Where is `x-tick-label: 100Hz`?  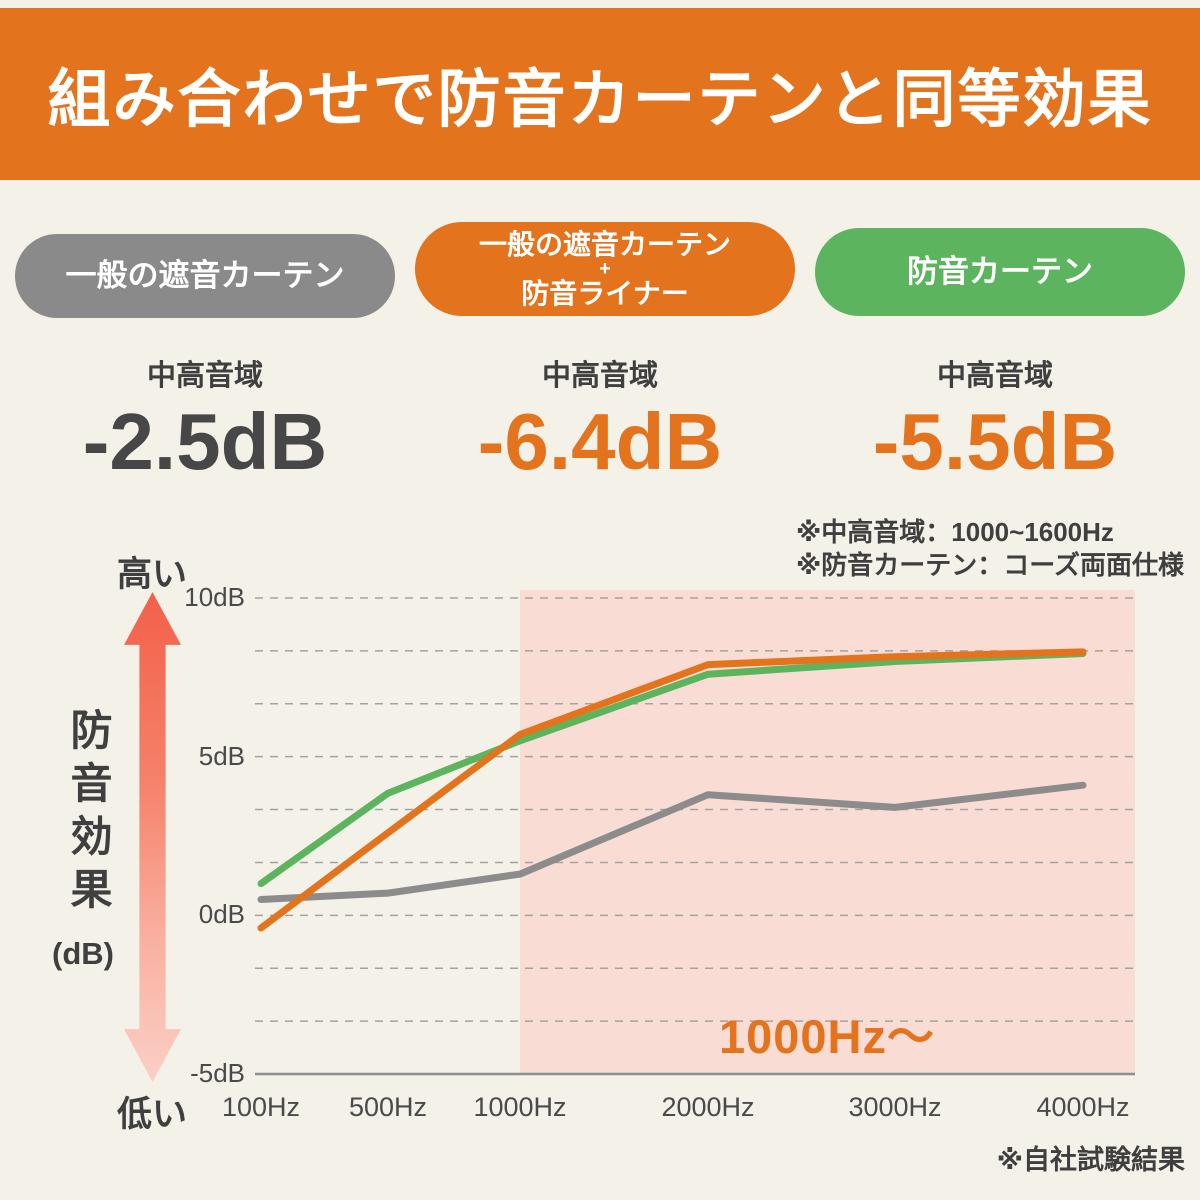 x-tick-label: 100Hz is located at coordinates (261, 1107).